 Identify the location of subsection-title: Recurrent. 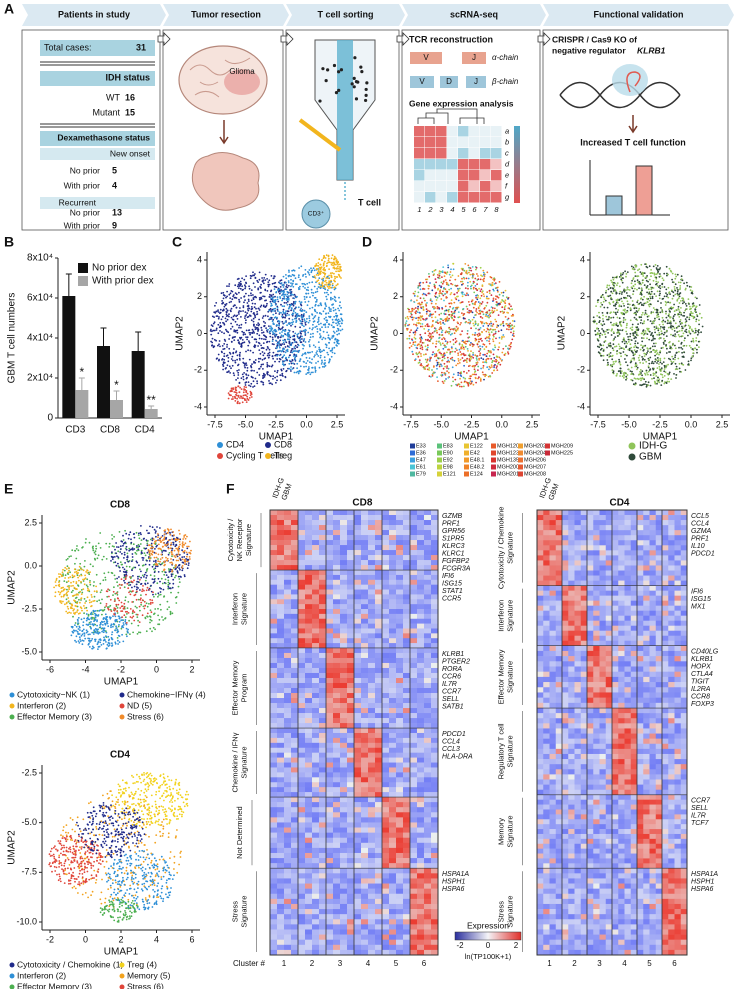
(78, 202).